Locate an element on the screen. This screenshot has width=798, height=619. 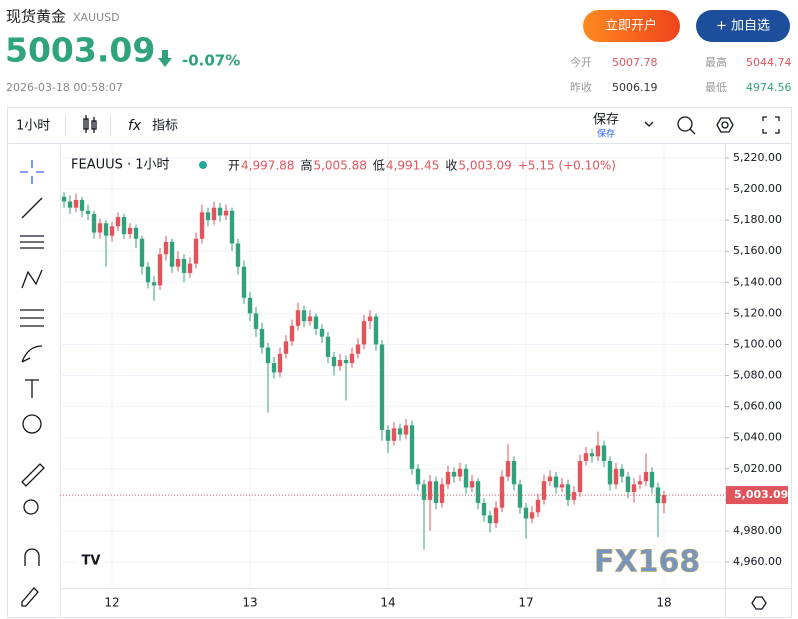
legend-value: 4,997.88 is located at coordinates (267, 166).